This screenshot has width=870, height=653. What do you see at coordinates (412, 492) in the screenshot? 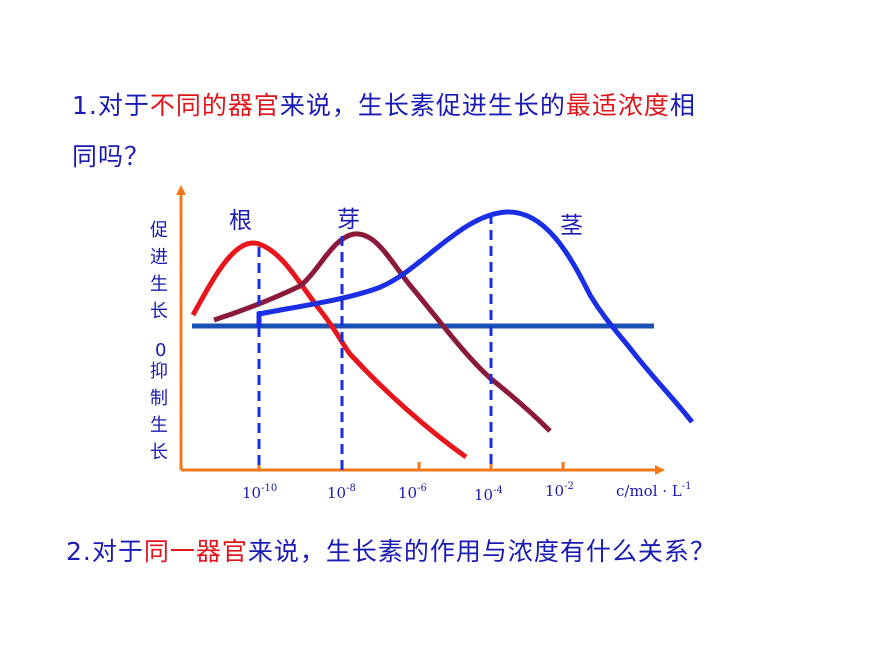
I see `x-tick-label: 10⁻⁶` at bounding box center [412, 492].